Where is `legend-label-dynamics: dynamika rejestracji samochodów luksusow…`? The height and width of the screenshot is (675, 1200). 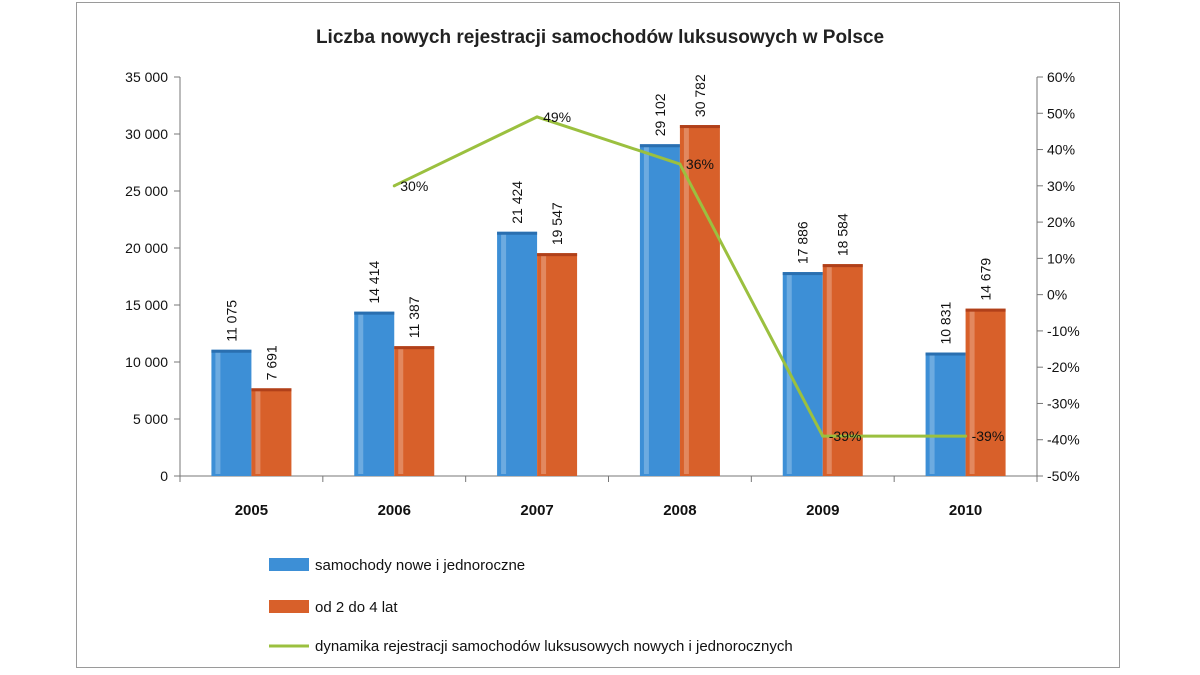
legend-label-dynamics: dynamika rejestracji samochodów luksusow… is located at coordinates (554, 646).